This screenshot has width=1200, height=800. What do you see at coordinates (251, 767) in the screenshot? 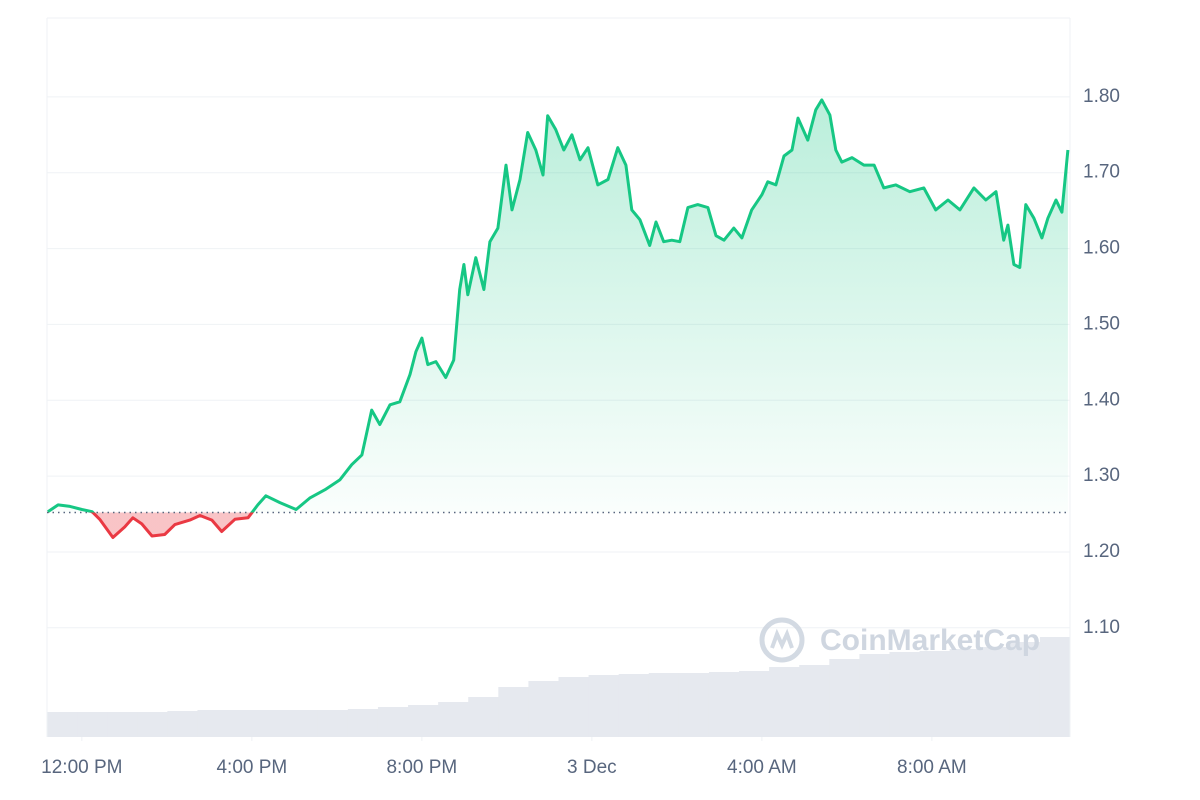
I see `x-tick-label: 4:00 PM` at bounding box center [251, 767].